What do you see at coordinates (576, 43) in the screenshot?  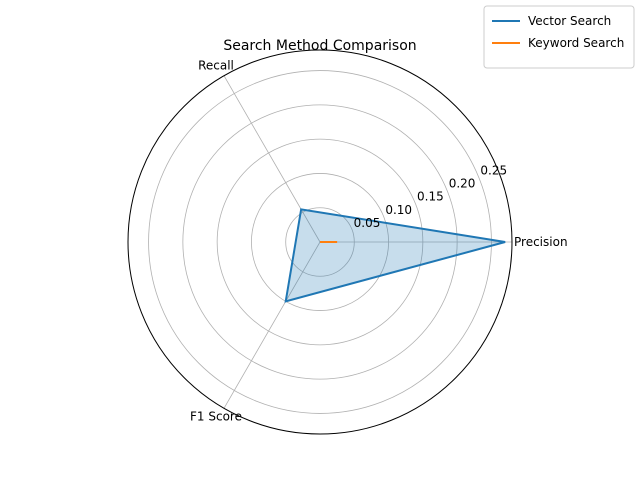 I see `legend-label: Keyword Search` at bounding box center [576, 43].